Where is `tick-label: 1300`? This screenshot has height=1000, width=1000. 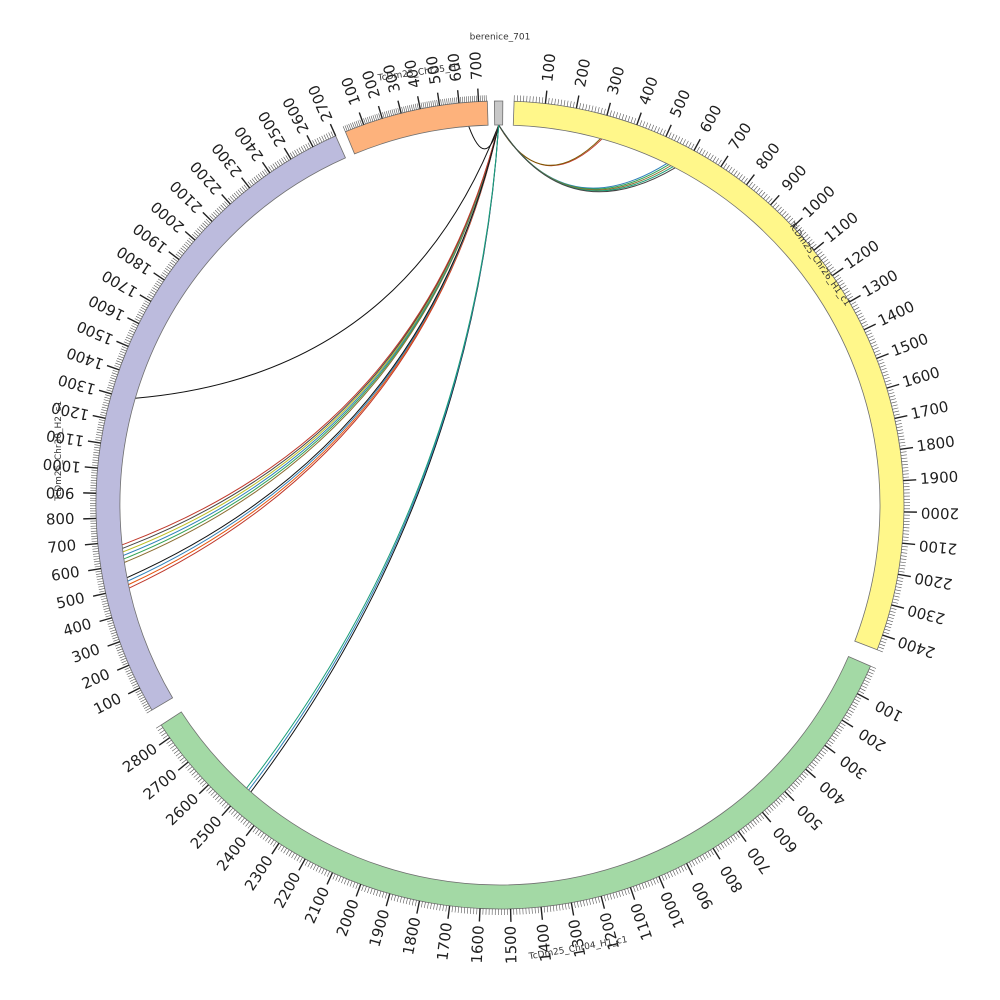
tick-label: 1300 is located at coordinates (880, 283).